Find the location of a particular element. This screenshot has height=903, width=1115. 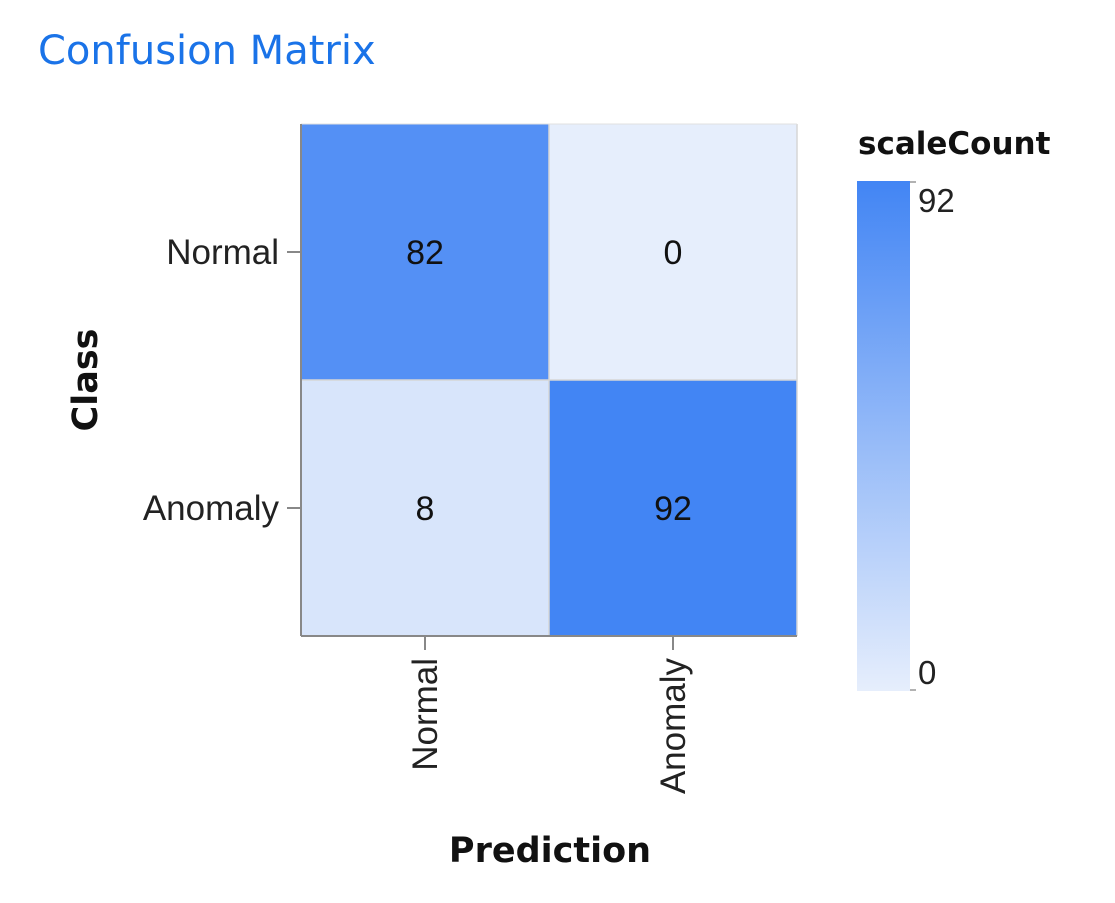

cell-value-anomaly-normal: 8 is located at coordinates (425, 509).